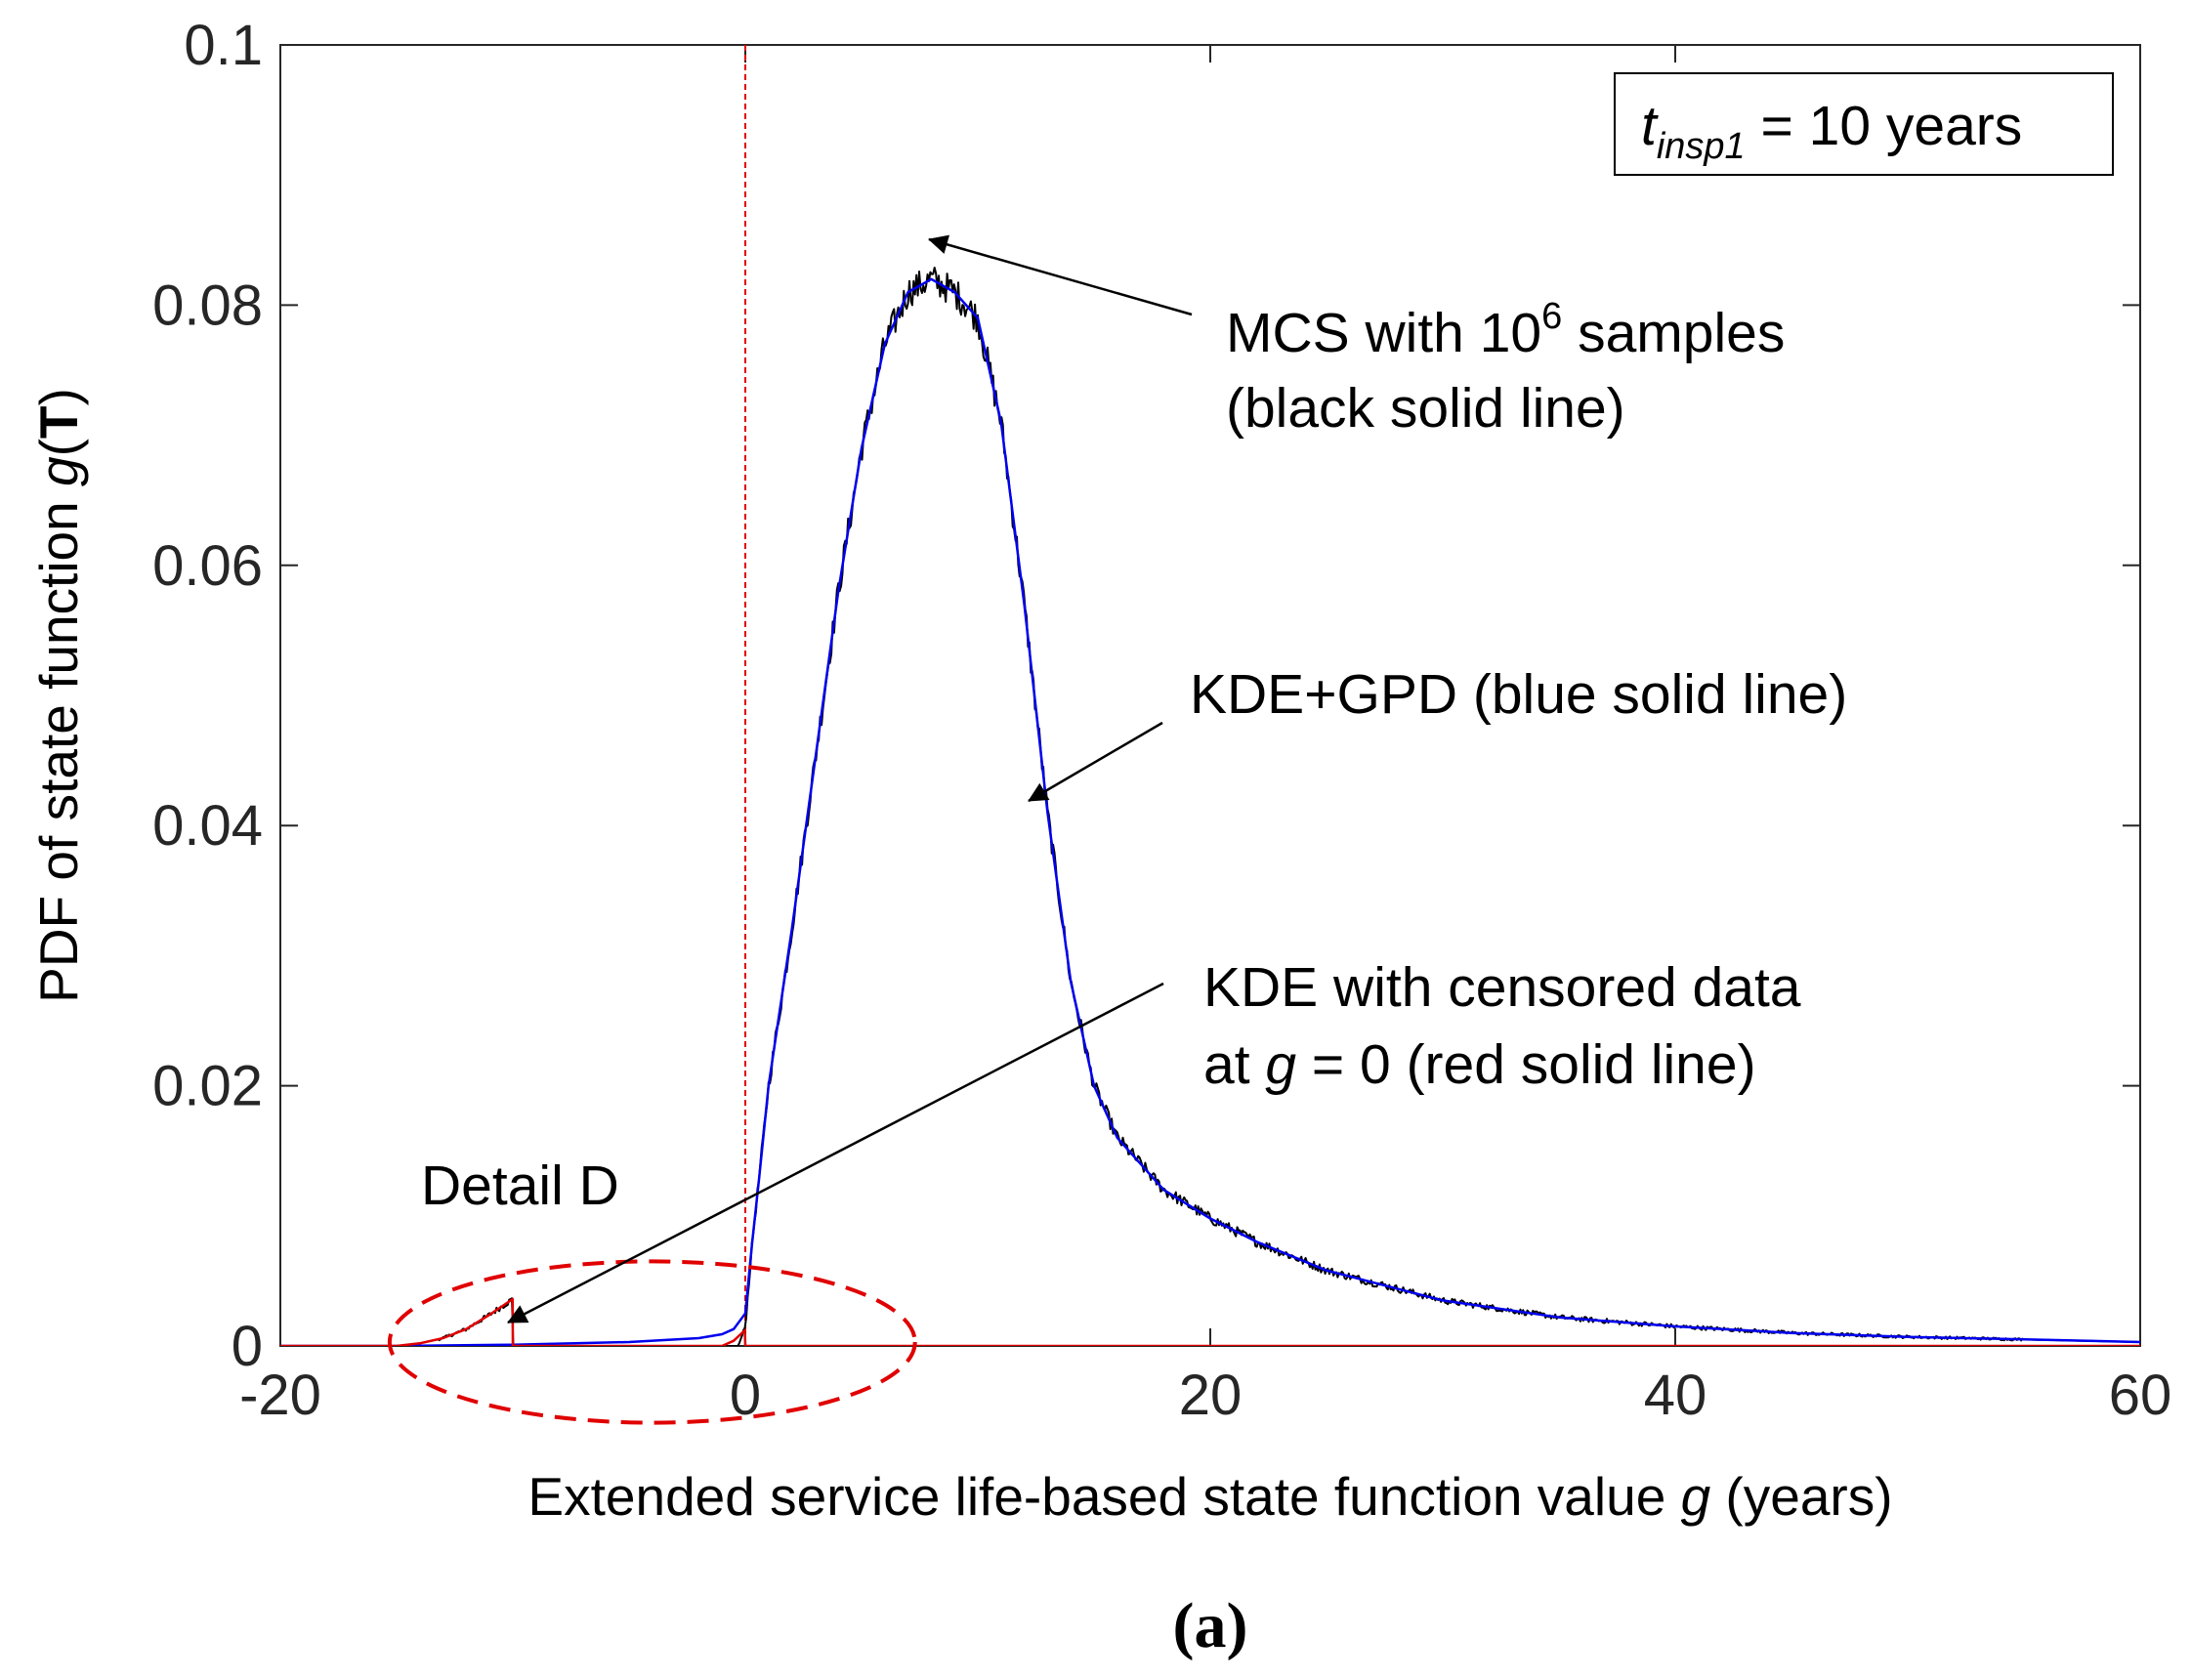  What do you see at coordinates (280, 1395) in the screenshot?
I see `x-tick-label: -20` at bounding box center [280, 1395].